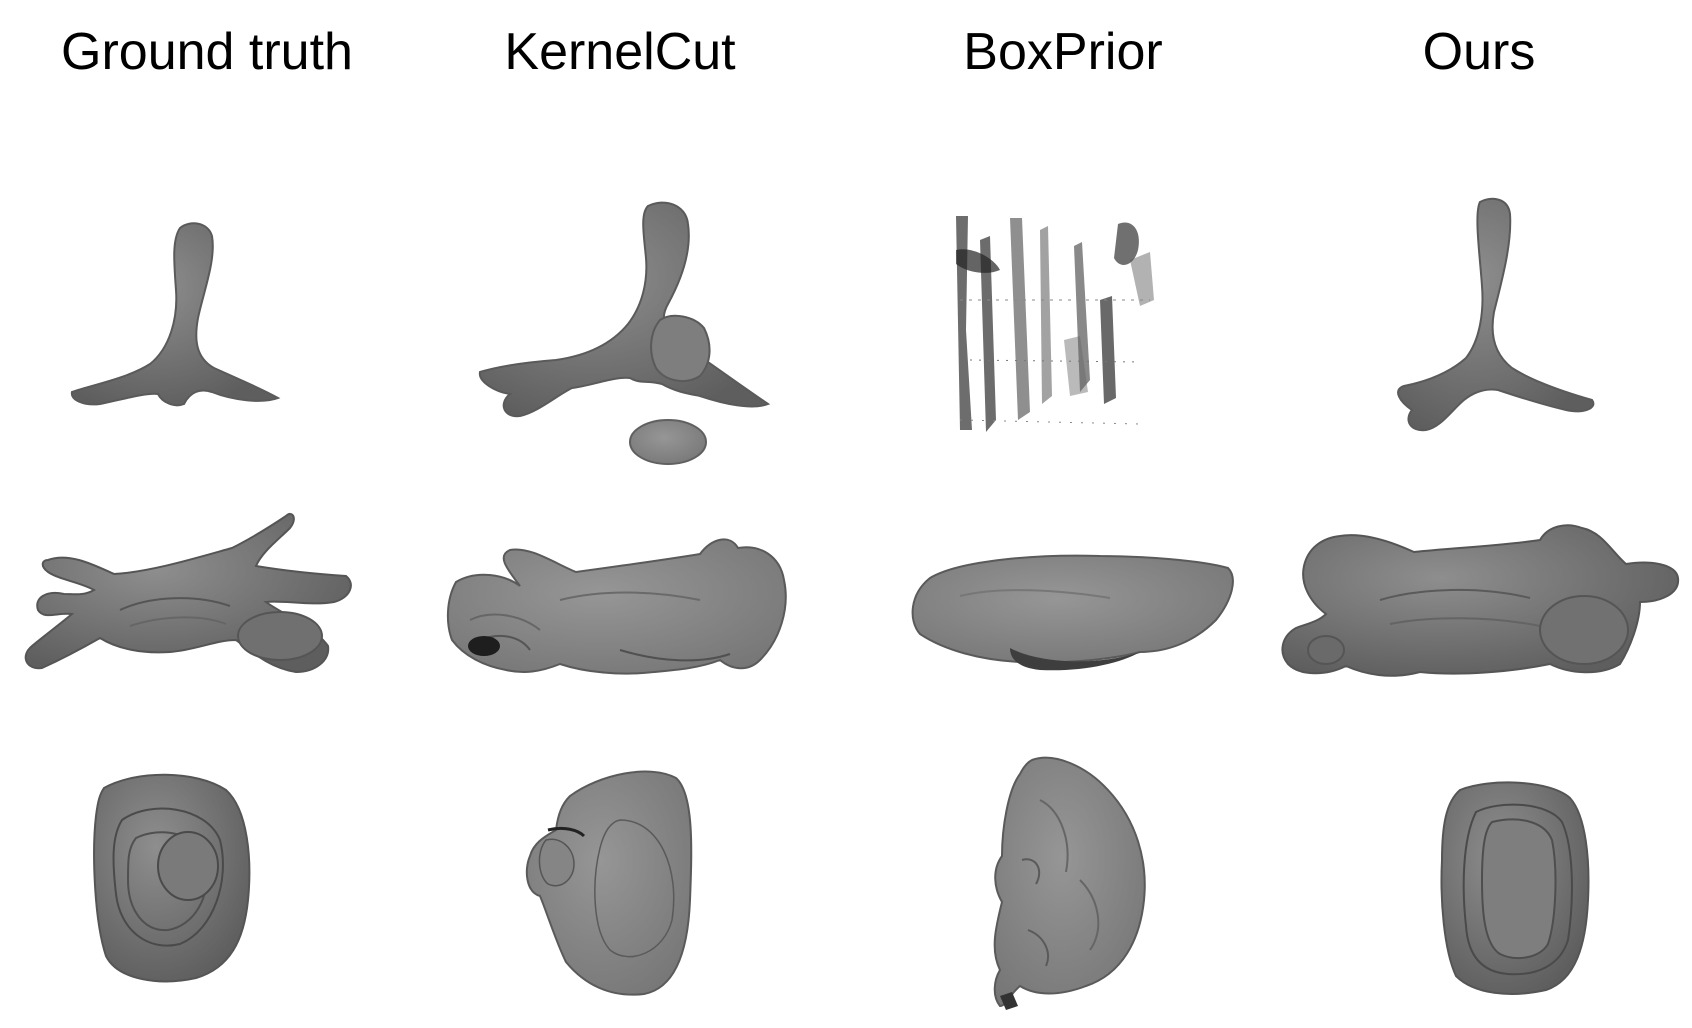  What do you see at coordinates (609, 883) in the screenshot?
I see `kernelcut-row3-blob` at bounding box center [609, 883].